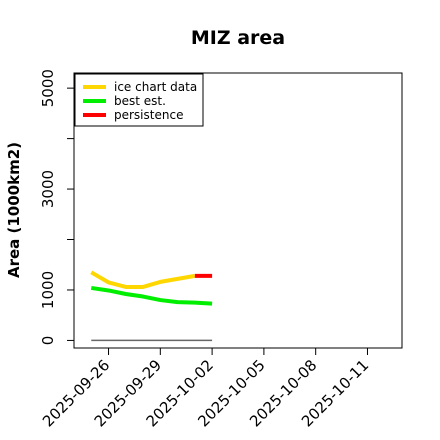 The width and height of the screenshot is (440, 440). Describe the element at coordinates (151, 295) in the screenshot. I see `series-line-best-est` at that location.